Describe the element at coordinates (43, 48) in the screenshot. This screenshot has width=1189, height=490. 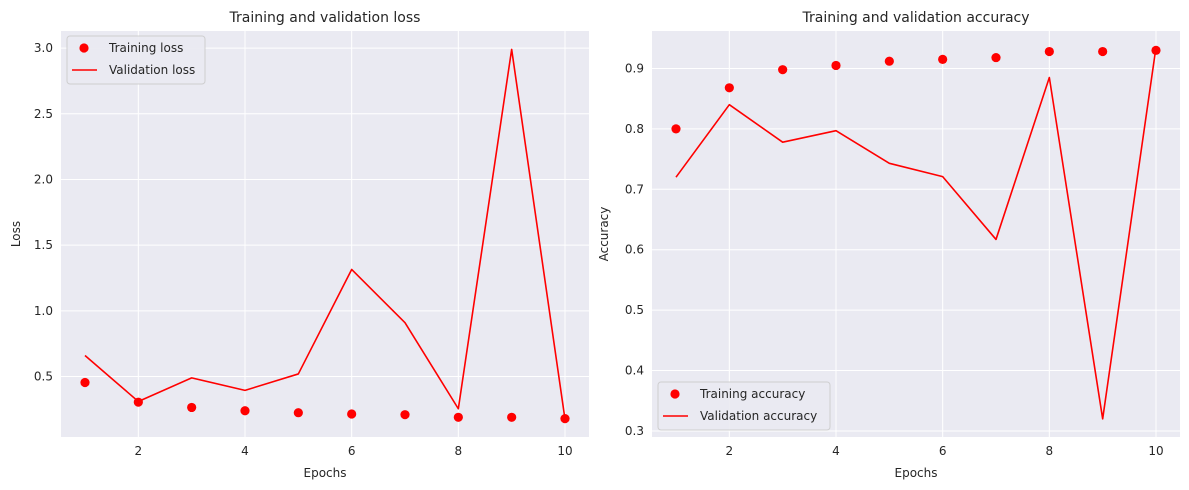
I see `y-tick-label: 3.0` at that location.